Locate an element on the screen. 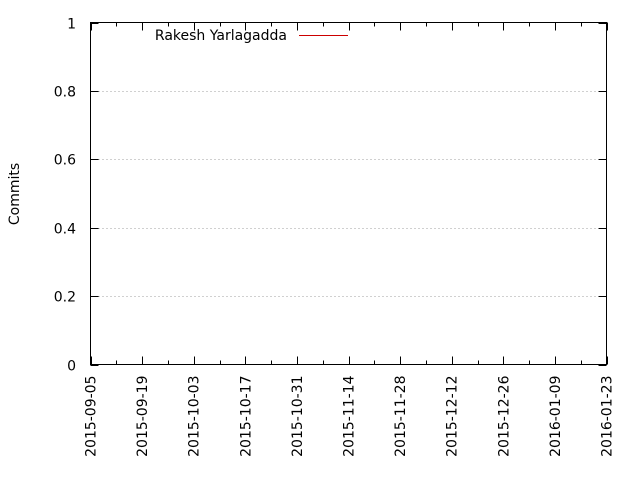 The image size is (640, 480). x-tick-label: 2015-11-28 is located at coordinates (401, 416).